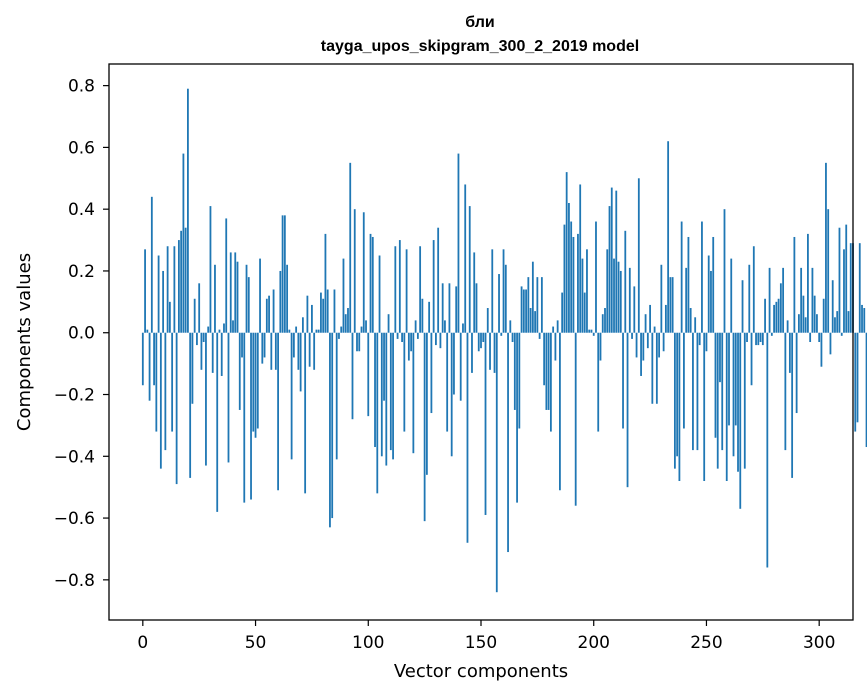 The width and height of the screenshot is (867, 696). What do you see at coordinates (74, 581) in the screenshot?
I see `y-tick-label: −0.8` at bounding box center [74, 581].